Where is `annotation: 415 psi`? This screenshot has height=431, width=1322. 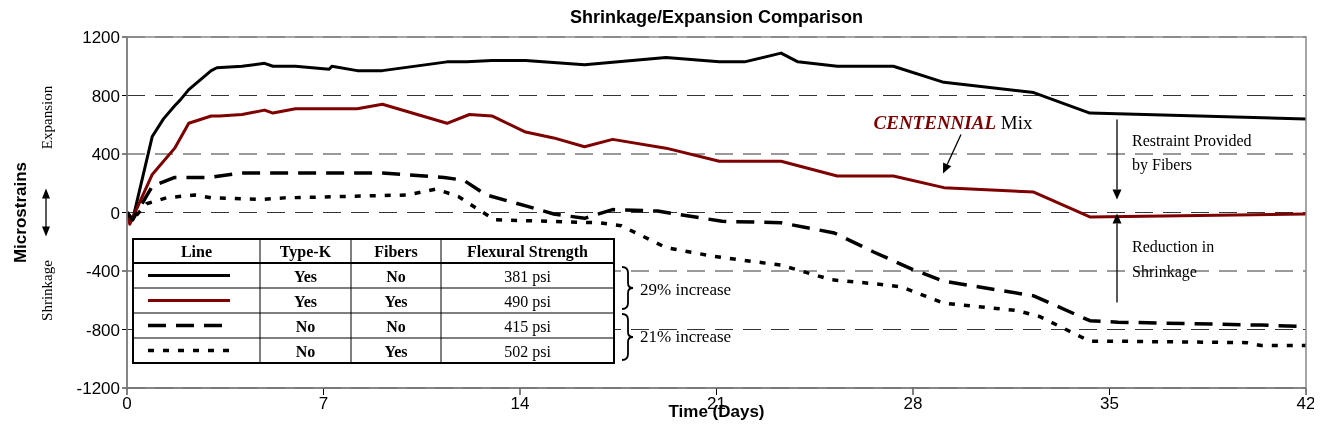 annotation: 415 psi is located at coordinates (528, 326).